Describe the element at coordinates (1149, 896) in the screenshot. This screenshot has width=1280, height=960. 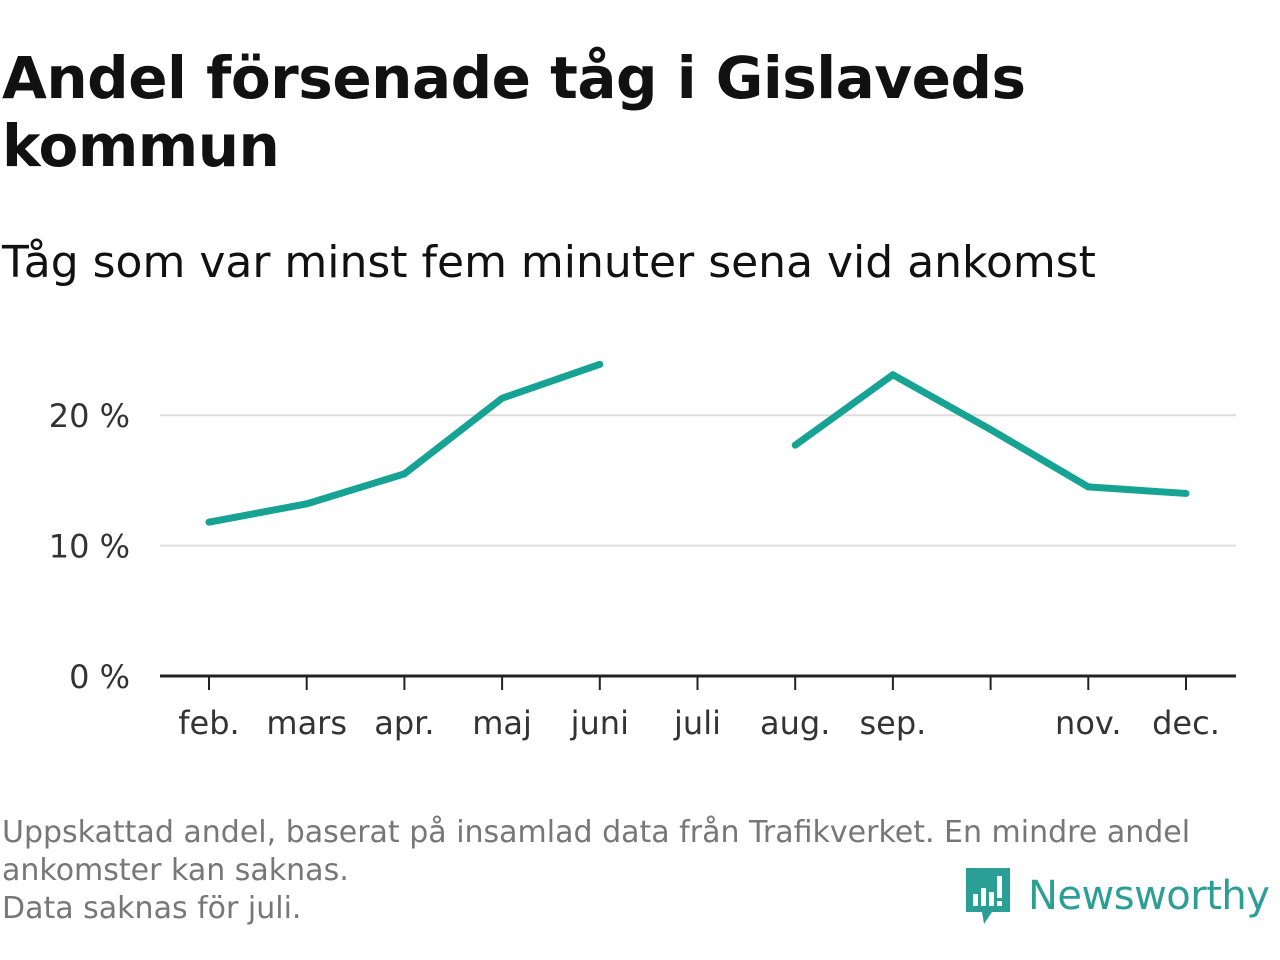
I see `brand-name: Newsworthy` at that location.